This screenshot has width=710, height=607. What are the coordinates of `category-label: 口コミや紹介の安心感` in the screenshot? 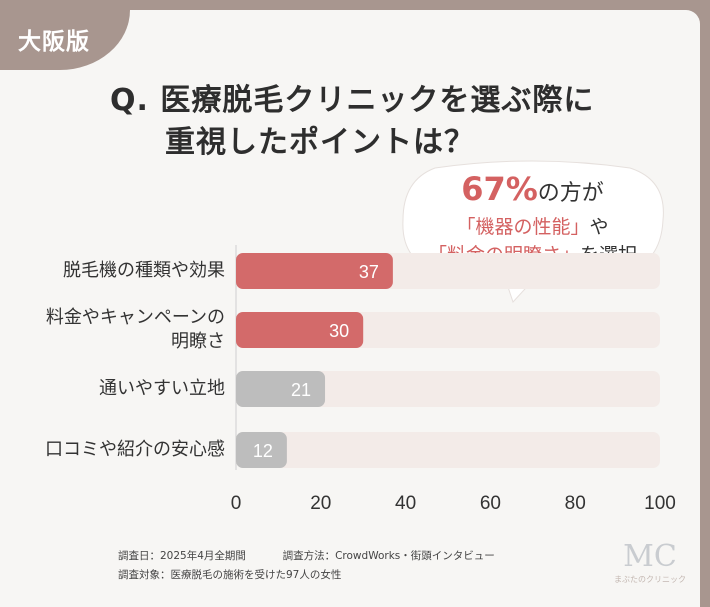 It's located at (117, 450).